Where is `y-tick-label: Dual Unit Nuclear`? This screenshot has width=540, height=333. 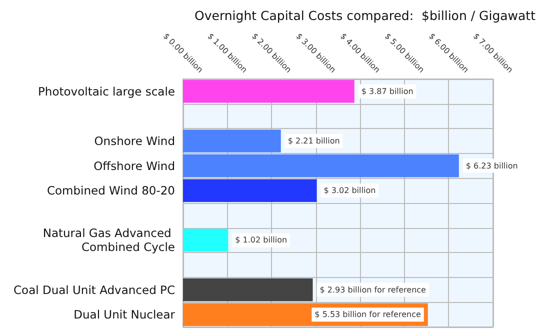
y-tick-label: Dual Unit Nuclear is located at coordinates (125, 315).